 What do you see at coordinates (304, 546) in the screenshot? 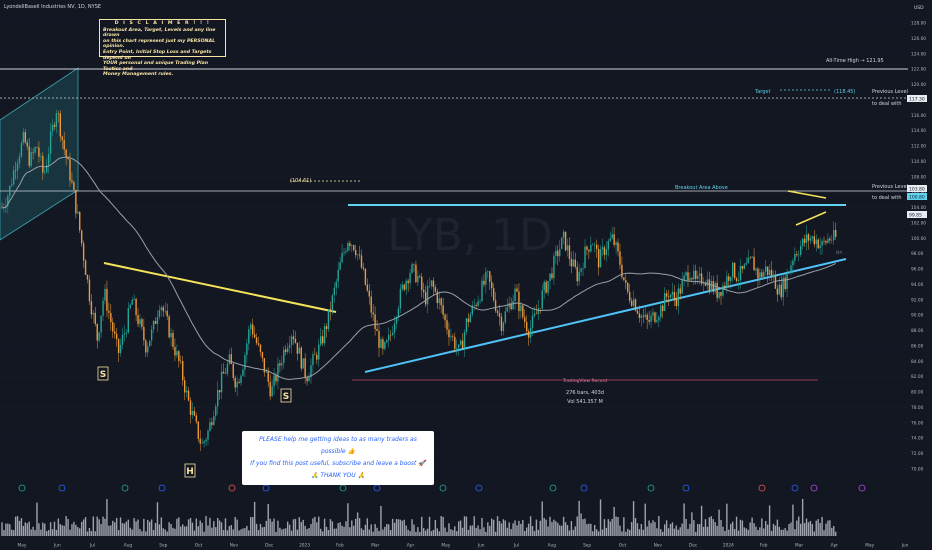
I see `x-tick-8: 2023` at bounding box center [304, 546].